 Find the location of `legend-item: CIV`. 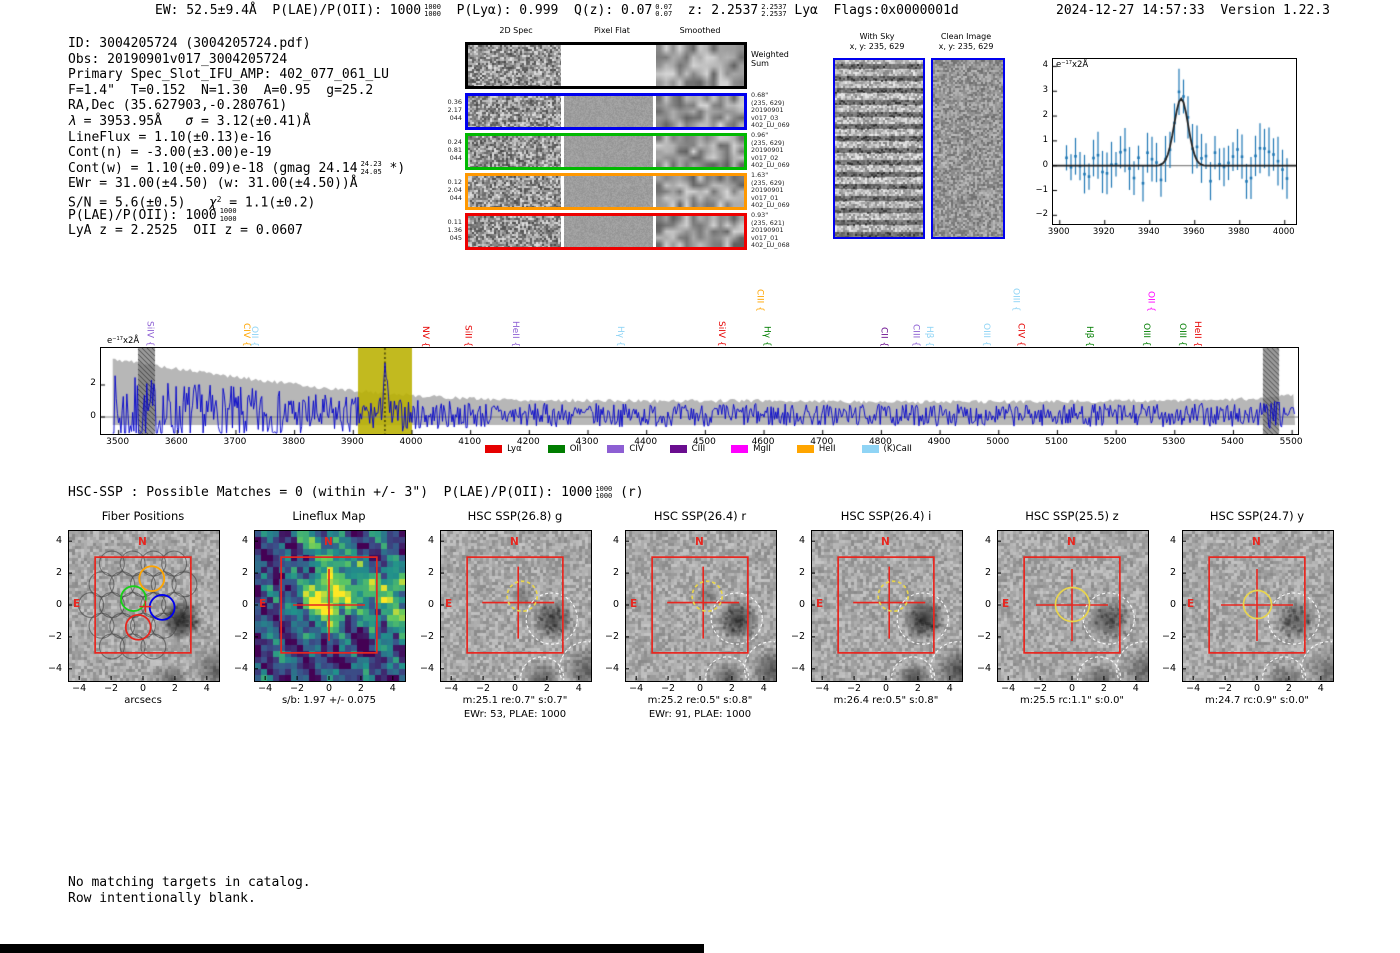

legend-item: CIV is located at coordinates (625, 449).